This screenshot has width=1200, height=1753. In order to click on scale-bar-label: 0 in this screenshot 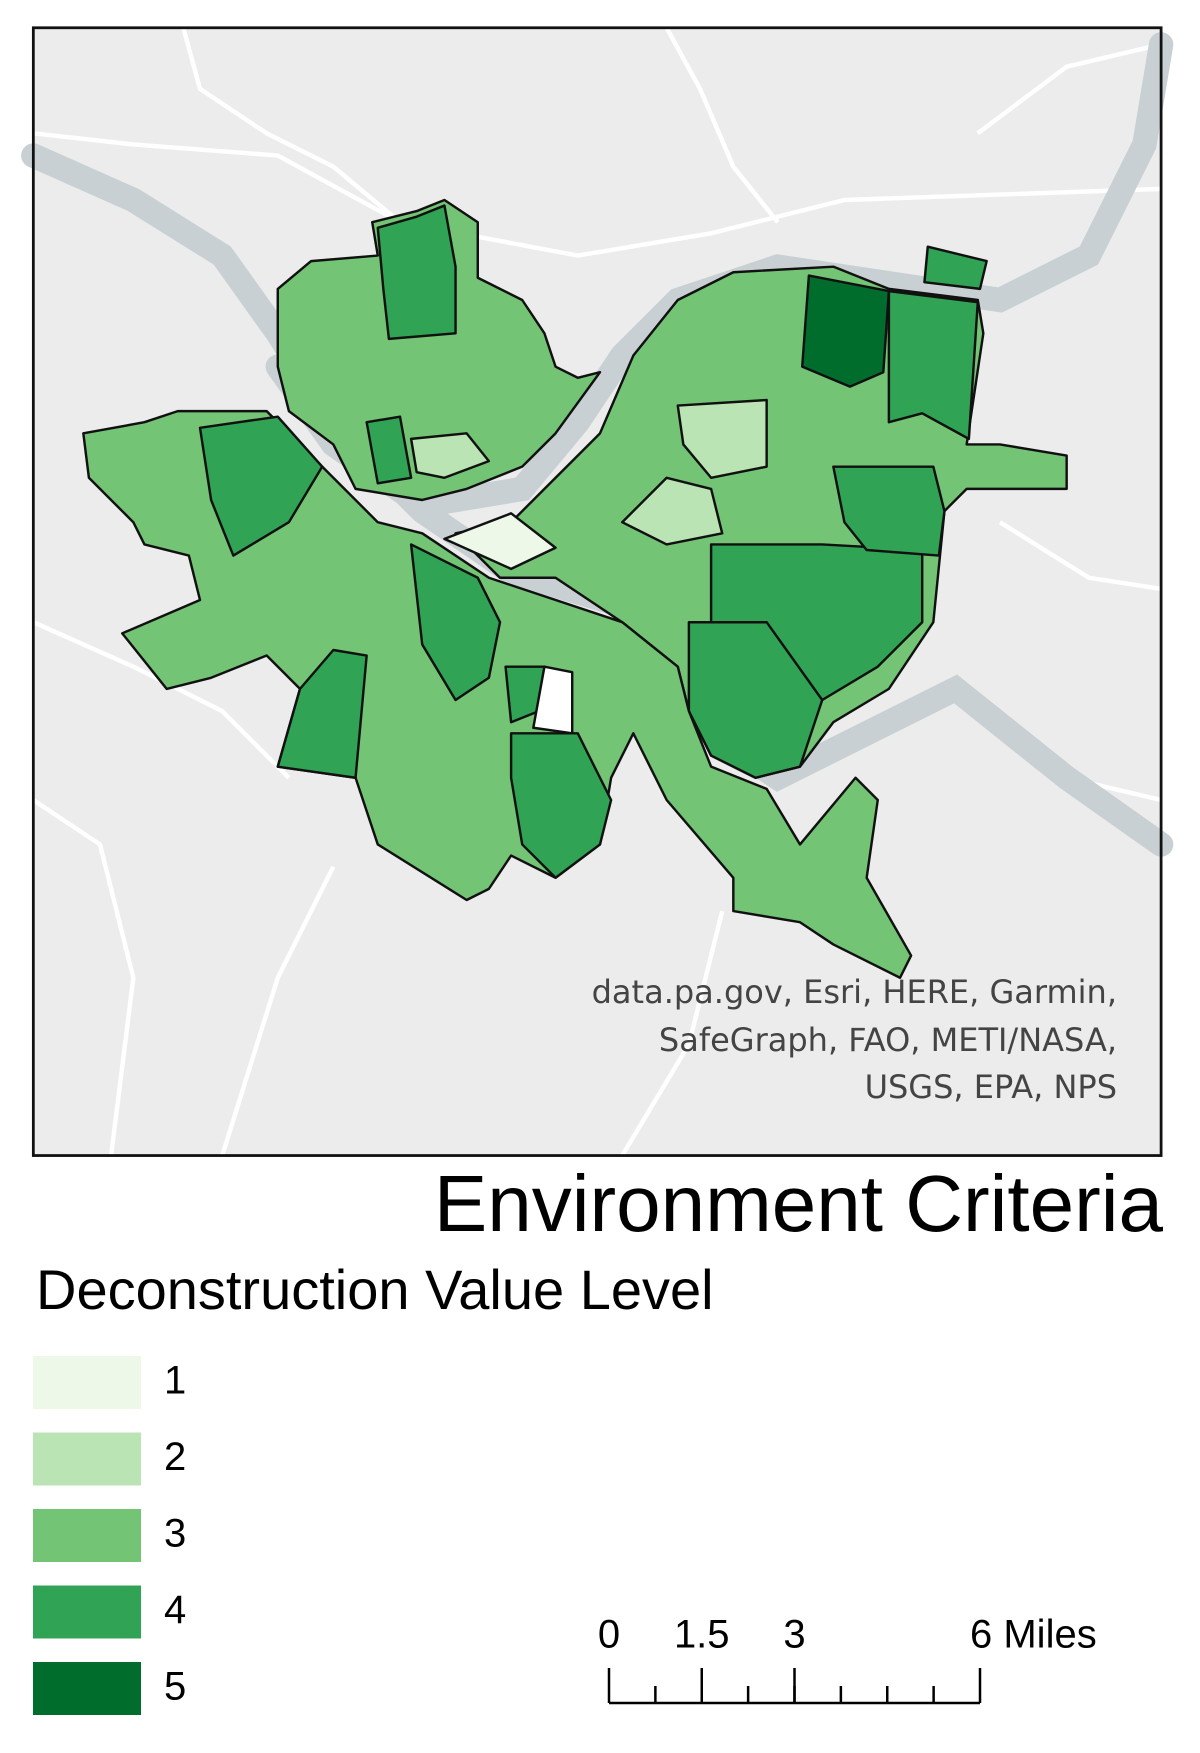, I will do `click(609, 1635)`.